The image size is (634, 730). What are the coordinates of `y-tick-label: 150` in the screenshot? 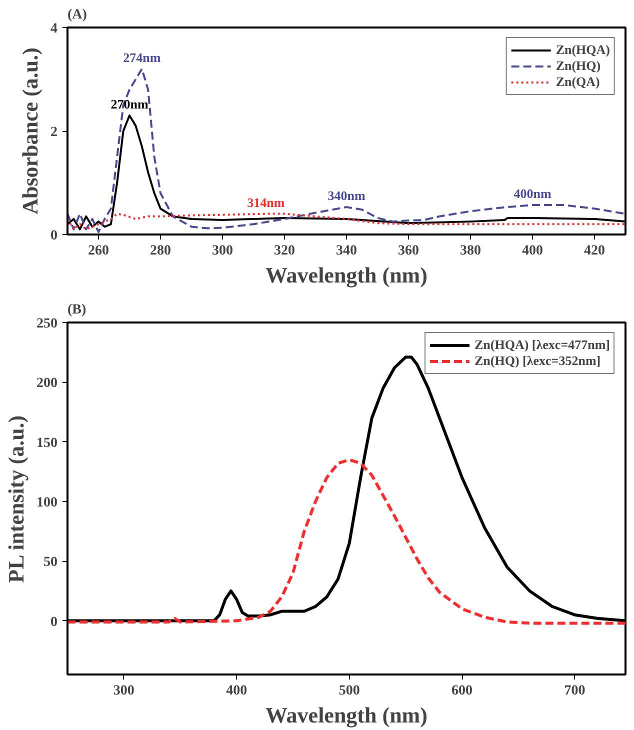 It's located at (47, 443).